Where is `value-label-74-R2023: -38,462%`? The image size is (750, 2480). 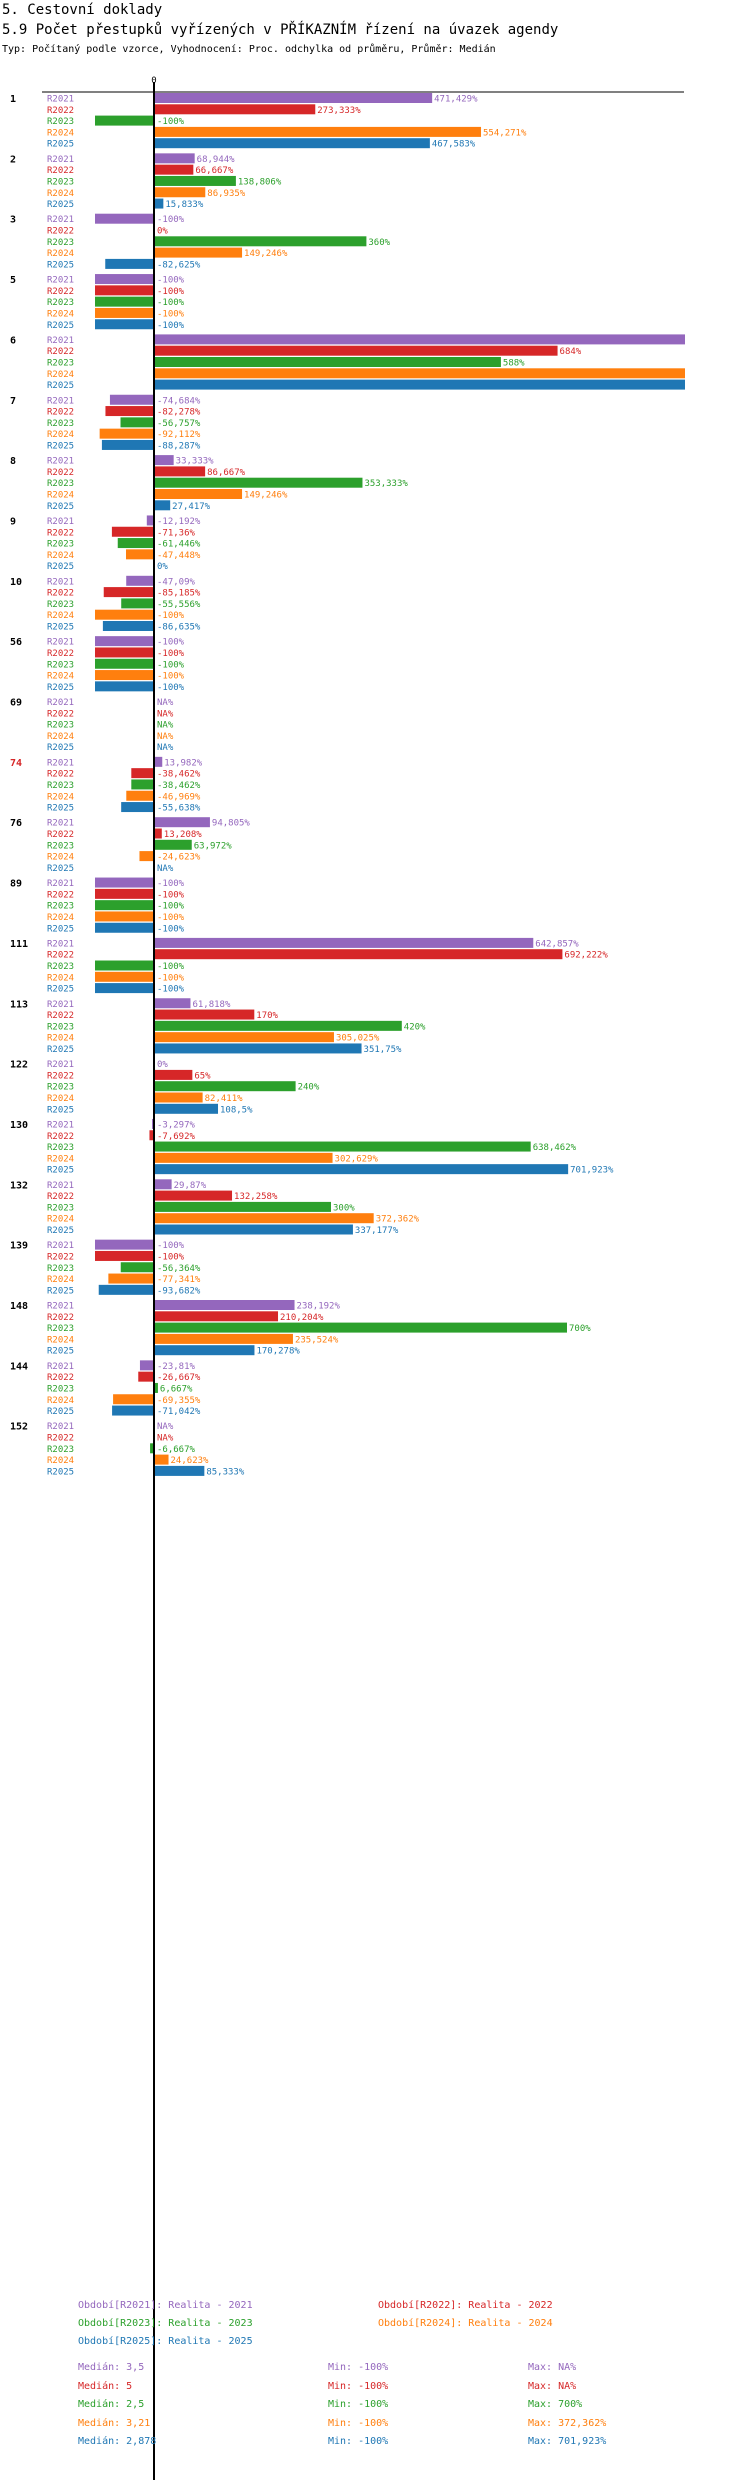
value-label-74-R2023: -38,462% is located at coordinates (179, 786).